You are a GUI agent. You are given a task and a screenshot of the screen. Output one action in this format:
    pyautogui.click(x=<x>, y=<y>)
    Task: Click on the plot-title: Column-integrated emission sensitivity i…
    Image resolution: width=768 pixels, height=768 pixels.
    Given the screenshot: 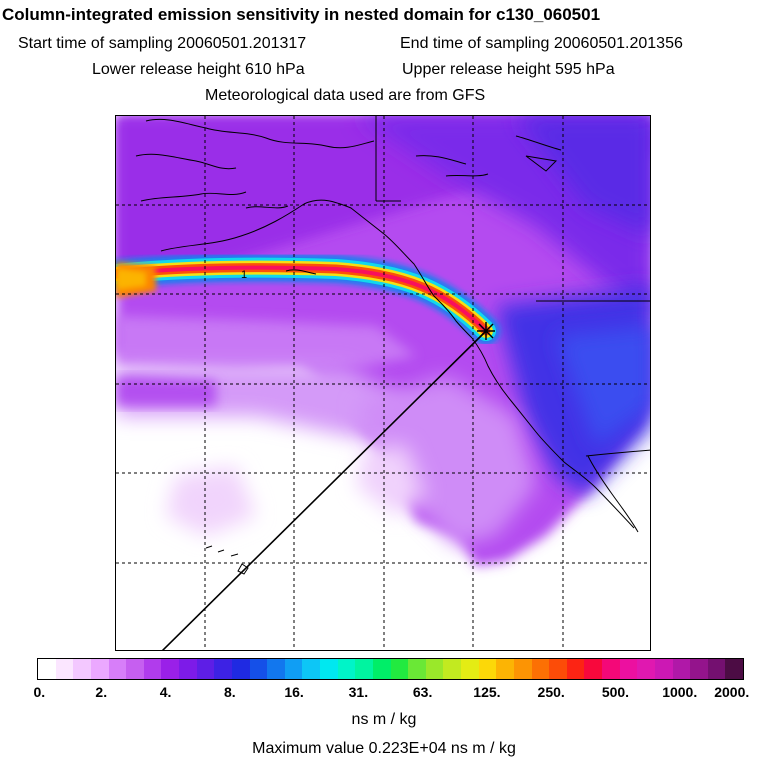 What is the action you would take?
    pyautogui.click(x=301, y=14)
    